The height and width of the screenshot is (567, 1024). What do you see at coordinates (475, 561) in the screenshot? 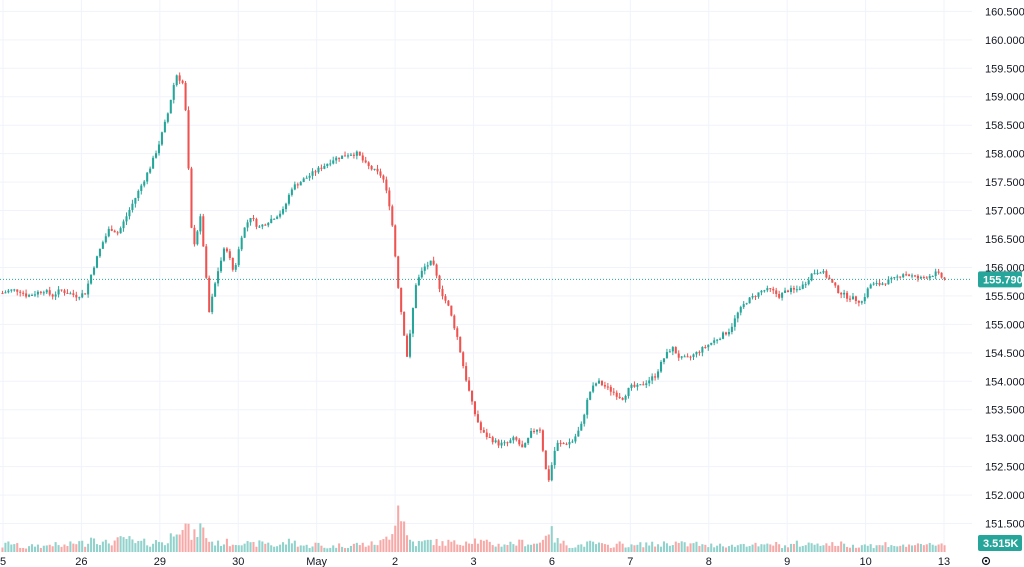
I see `x-axis: 5 26 29 30 May 2 3 6 7 8 9 10 13` at bounding box center [475, 561].